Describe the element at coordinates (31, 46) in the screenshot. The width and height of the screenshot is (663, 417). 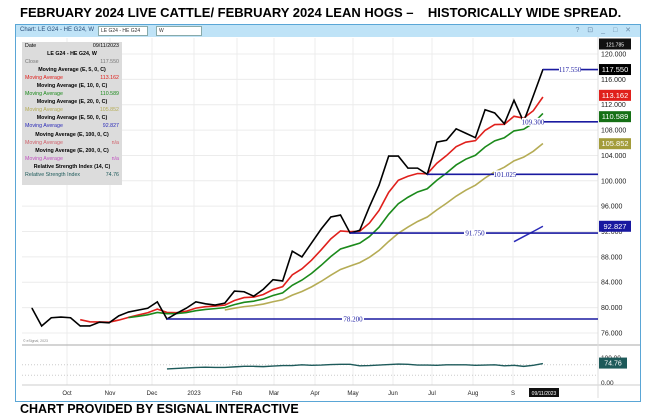
I see `legend-date-label: Date` at that location.